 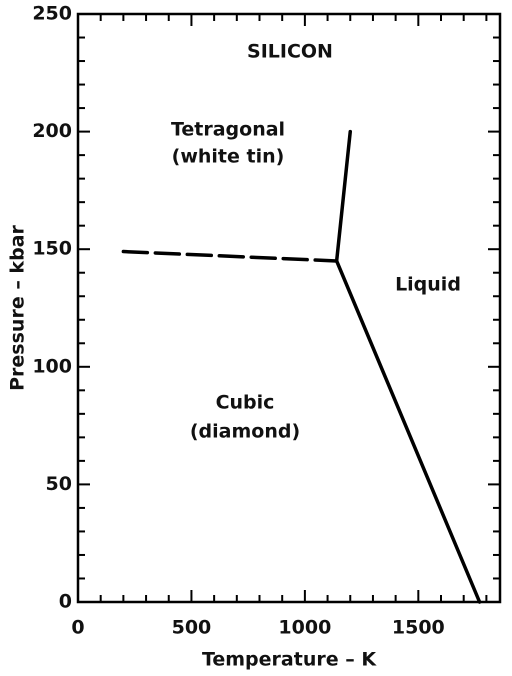 What do you see at coordinates (304, 628) in the screenshot?
I see `x-tick-label: 1000` at bounding box center [304, 628].